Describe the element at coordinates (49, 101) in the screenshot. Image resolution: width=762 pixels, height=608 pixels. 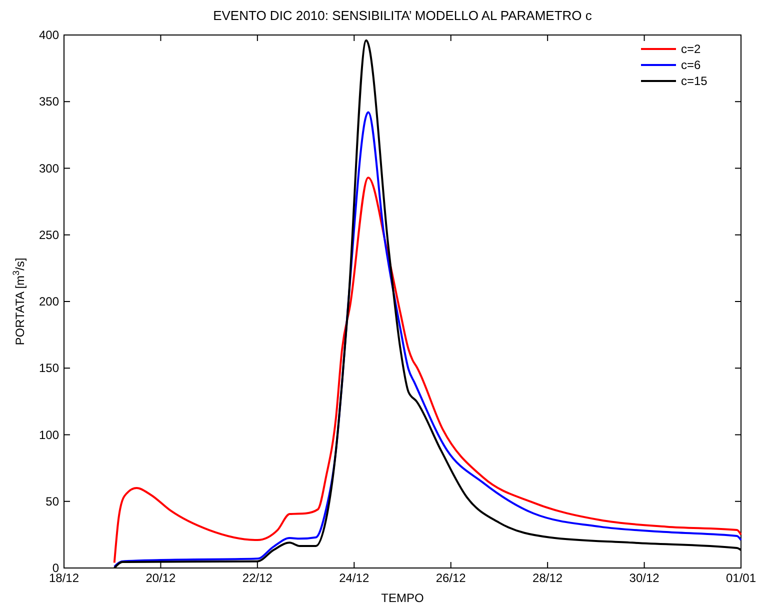
I see `y-tick-label: 350` at that location.